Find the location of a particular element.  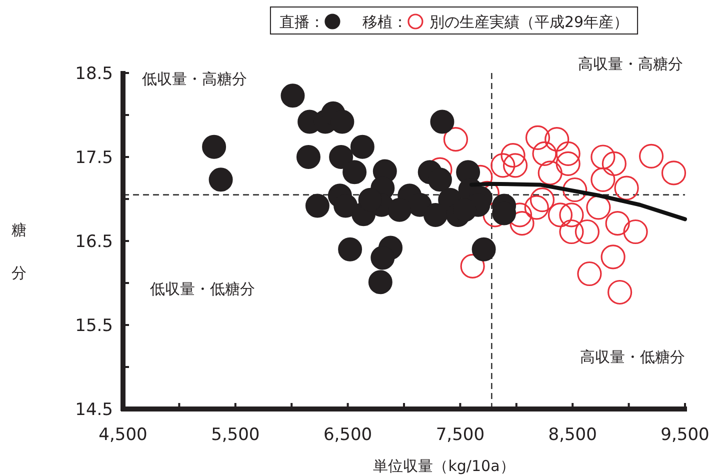

legend-label: 直播： is located at coordinates (301, 22).